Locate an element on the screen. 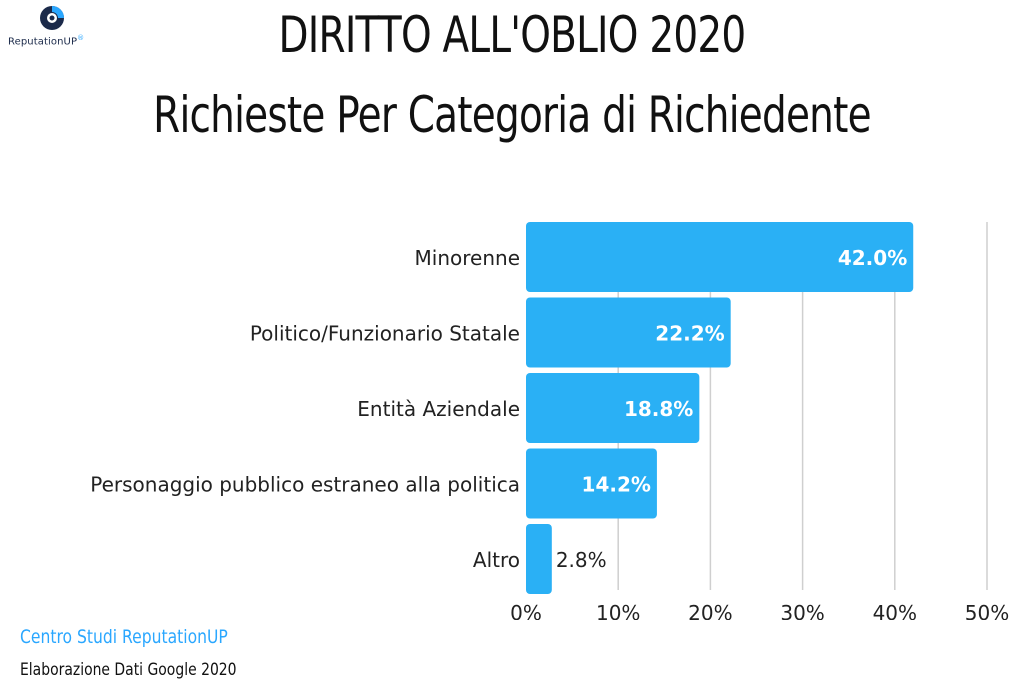 This screenshot has height=694, width=1024. x-tick-10: 10% is located at coordinates (618, 610).